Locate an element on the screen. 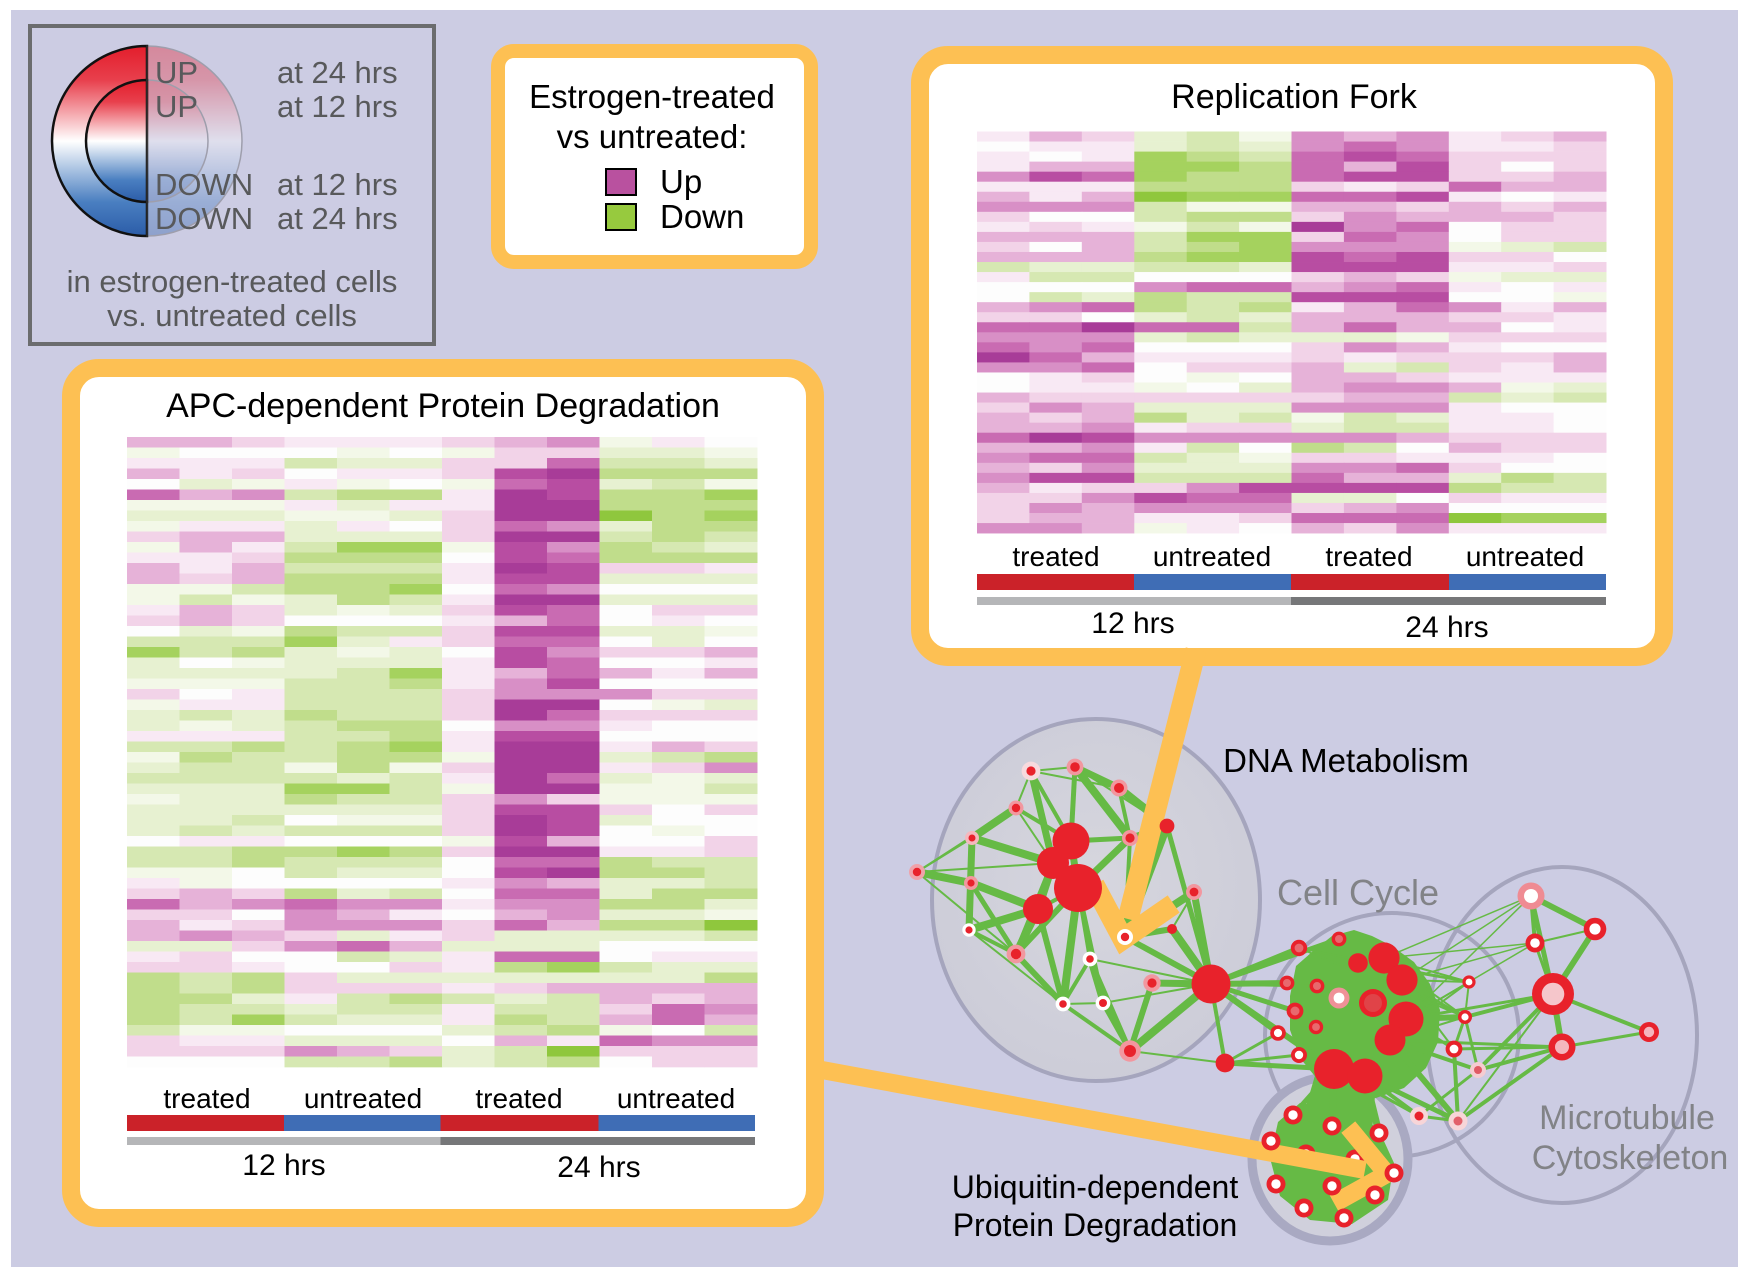 The width and height of the screenshot is (1750, 1284). svg-text: Ubiquitin-dependent is located at coordinates (1095, 1187).